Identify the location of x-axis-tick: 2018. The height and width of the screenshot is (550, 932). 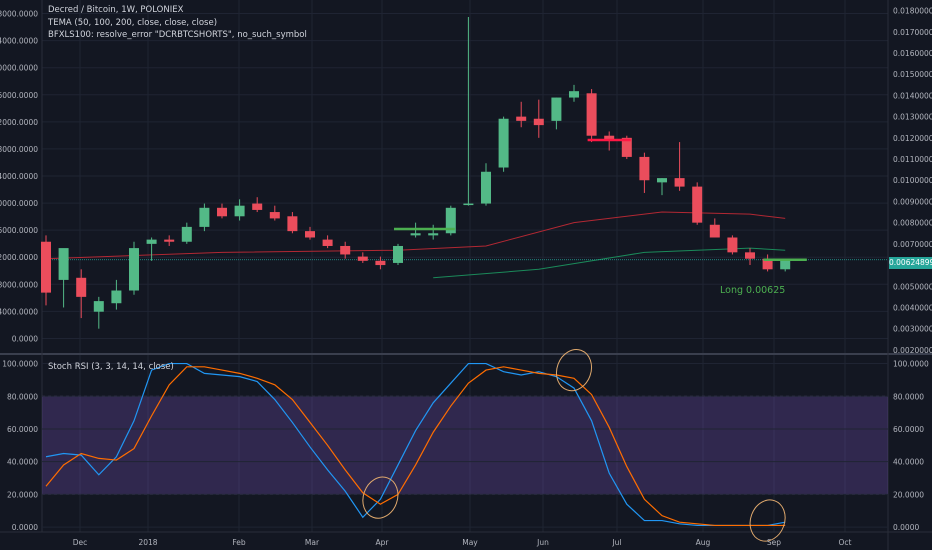
(147, 542).